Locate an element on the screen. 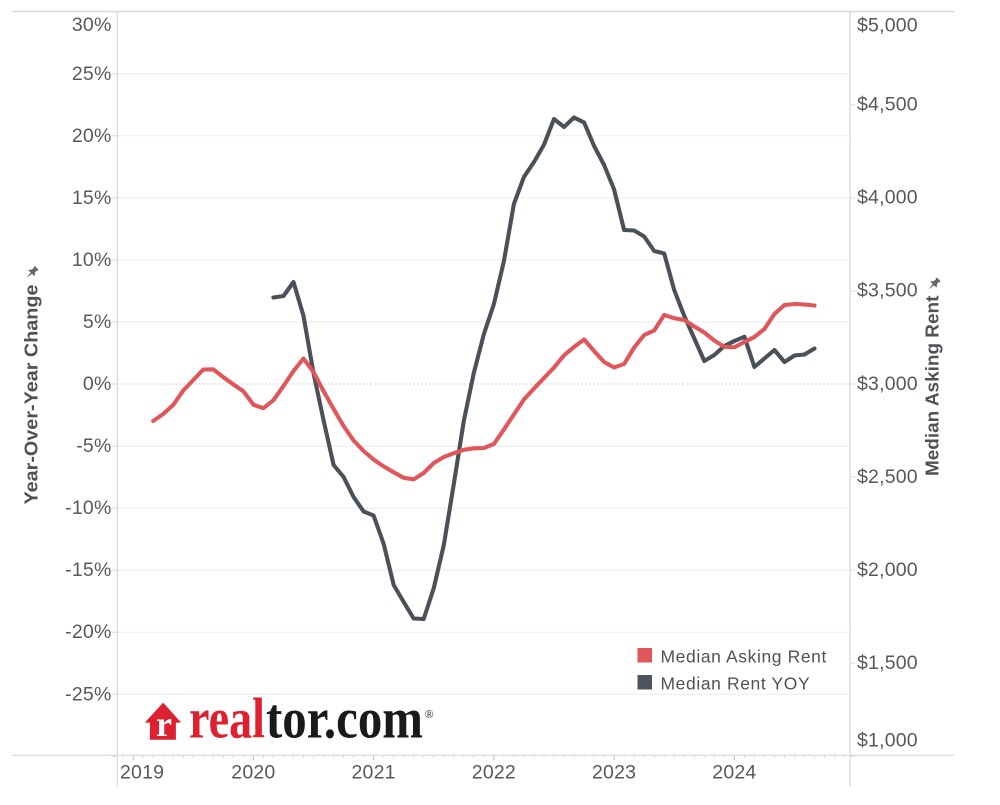 The height and width of the screenshot is (805, 1000). svg-text: Year-Over-Year Change is located at coordinates (32, 395).